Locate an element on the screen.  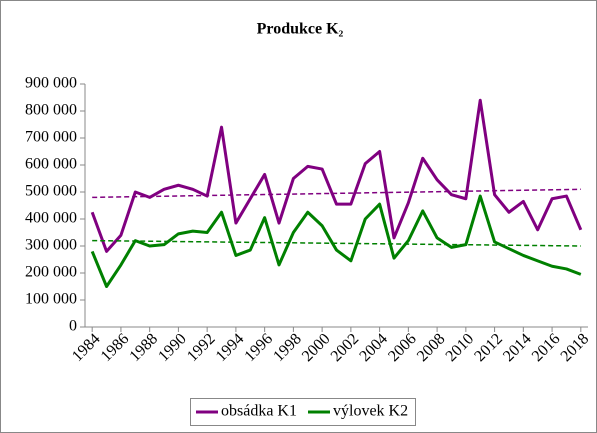
y-tick-label: 100 000 is located at coordinates (51, 299).